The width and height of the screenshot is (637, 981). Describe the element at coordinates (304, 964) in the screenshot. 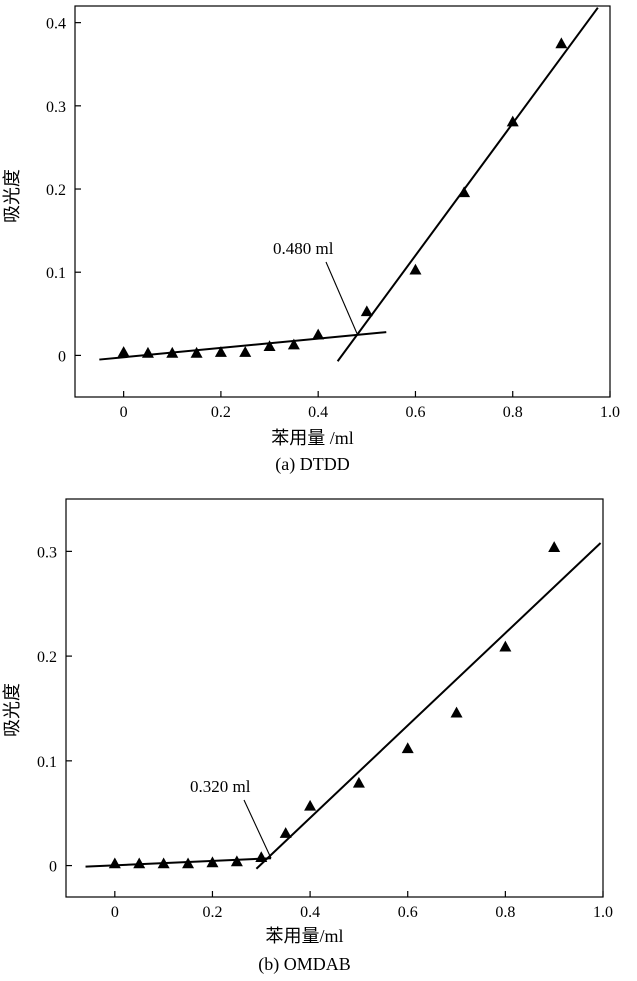

I see `chart-caption: (b) OMDAB` at that location.